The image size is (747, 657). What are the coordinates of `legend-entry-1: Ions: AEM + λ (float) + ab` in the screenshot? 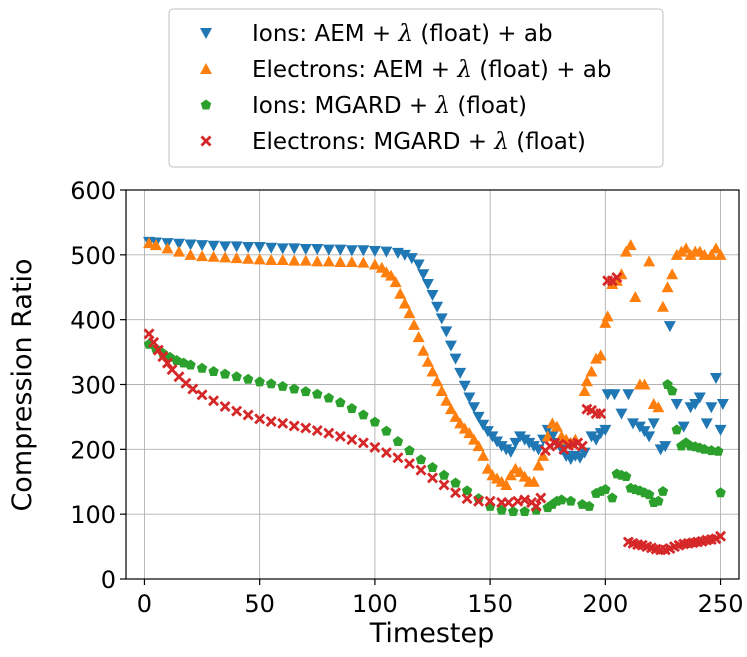 It's located at (402, 34).